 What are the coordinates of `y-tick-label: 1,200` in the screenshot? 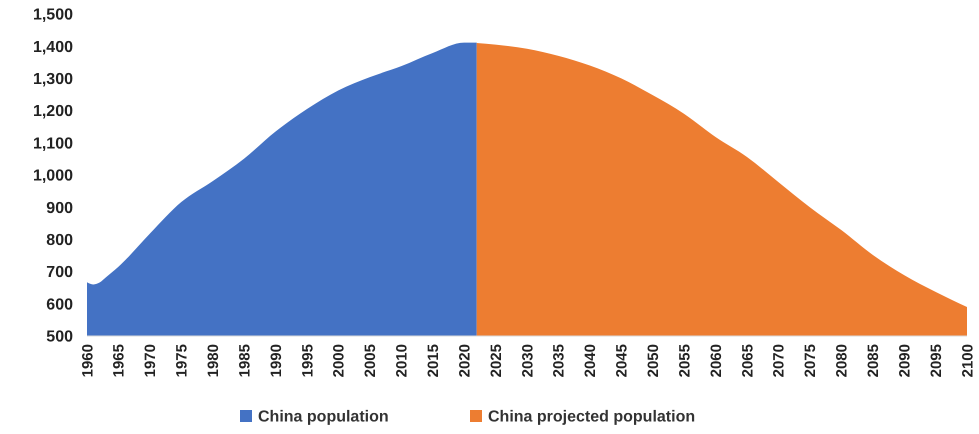 It's located at (53, 111).